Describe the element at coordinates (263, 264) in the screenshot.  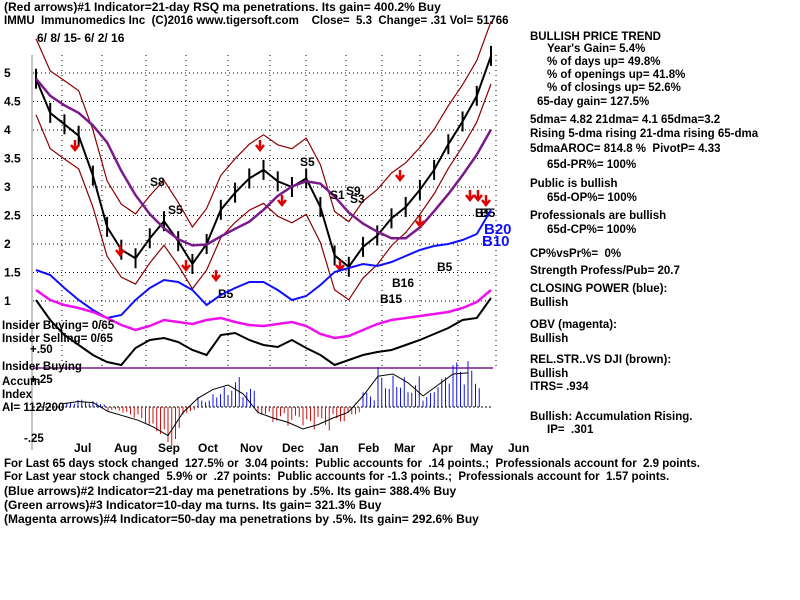
I see `closing-power-line` at that location.